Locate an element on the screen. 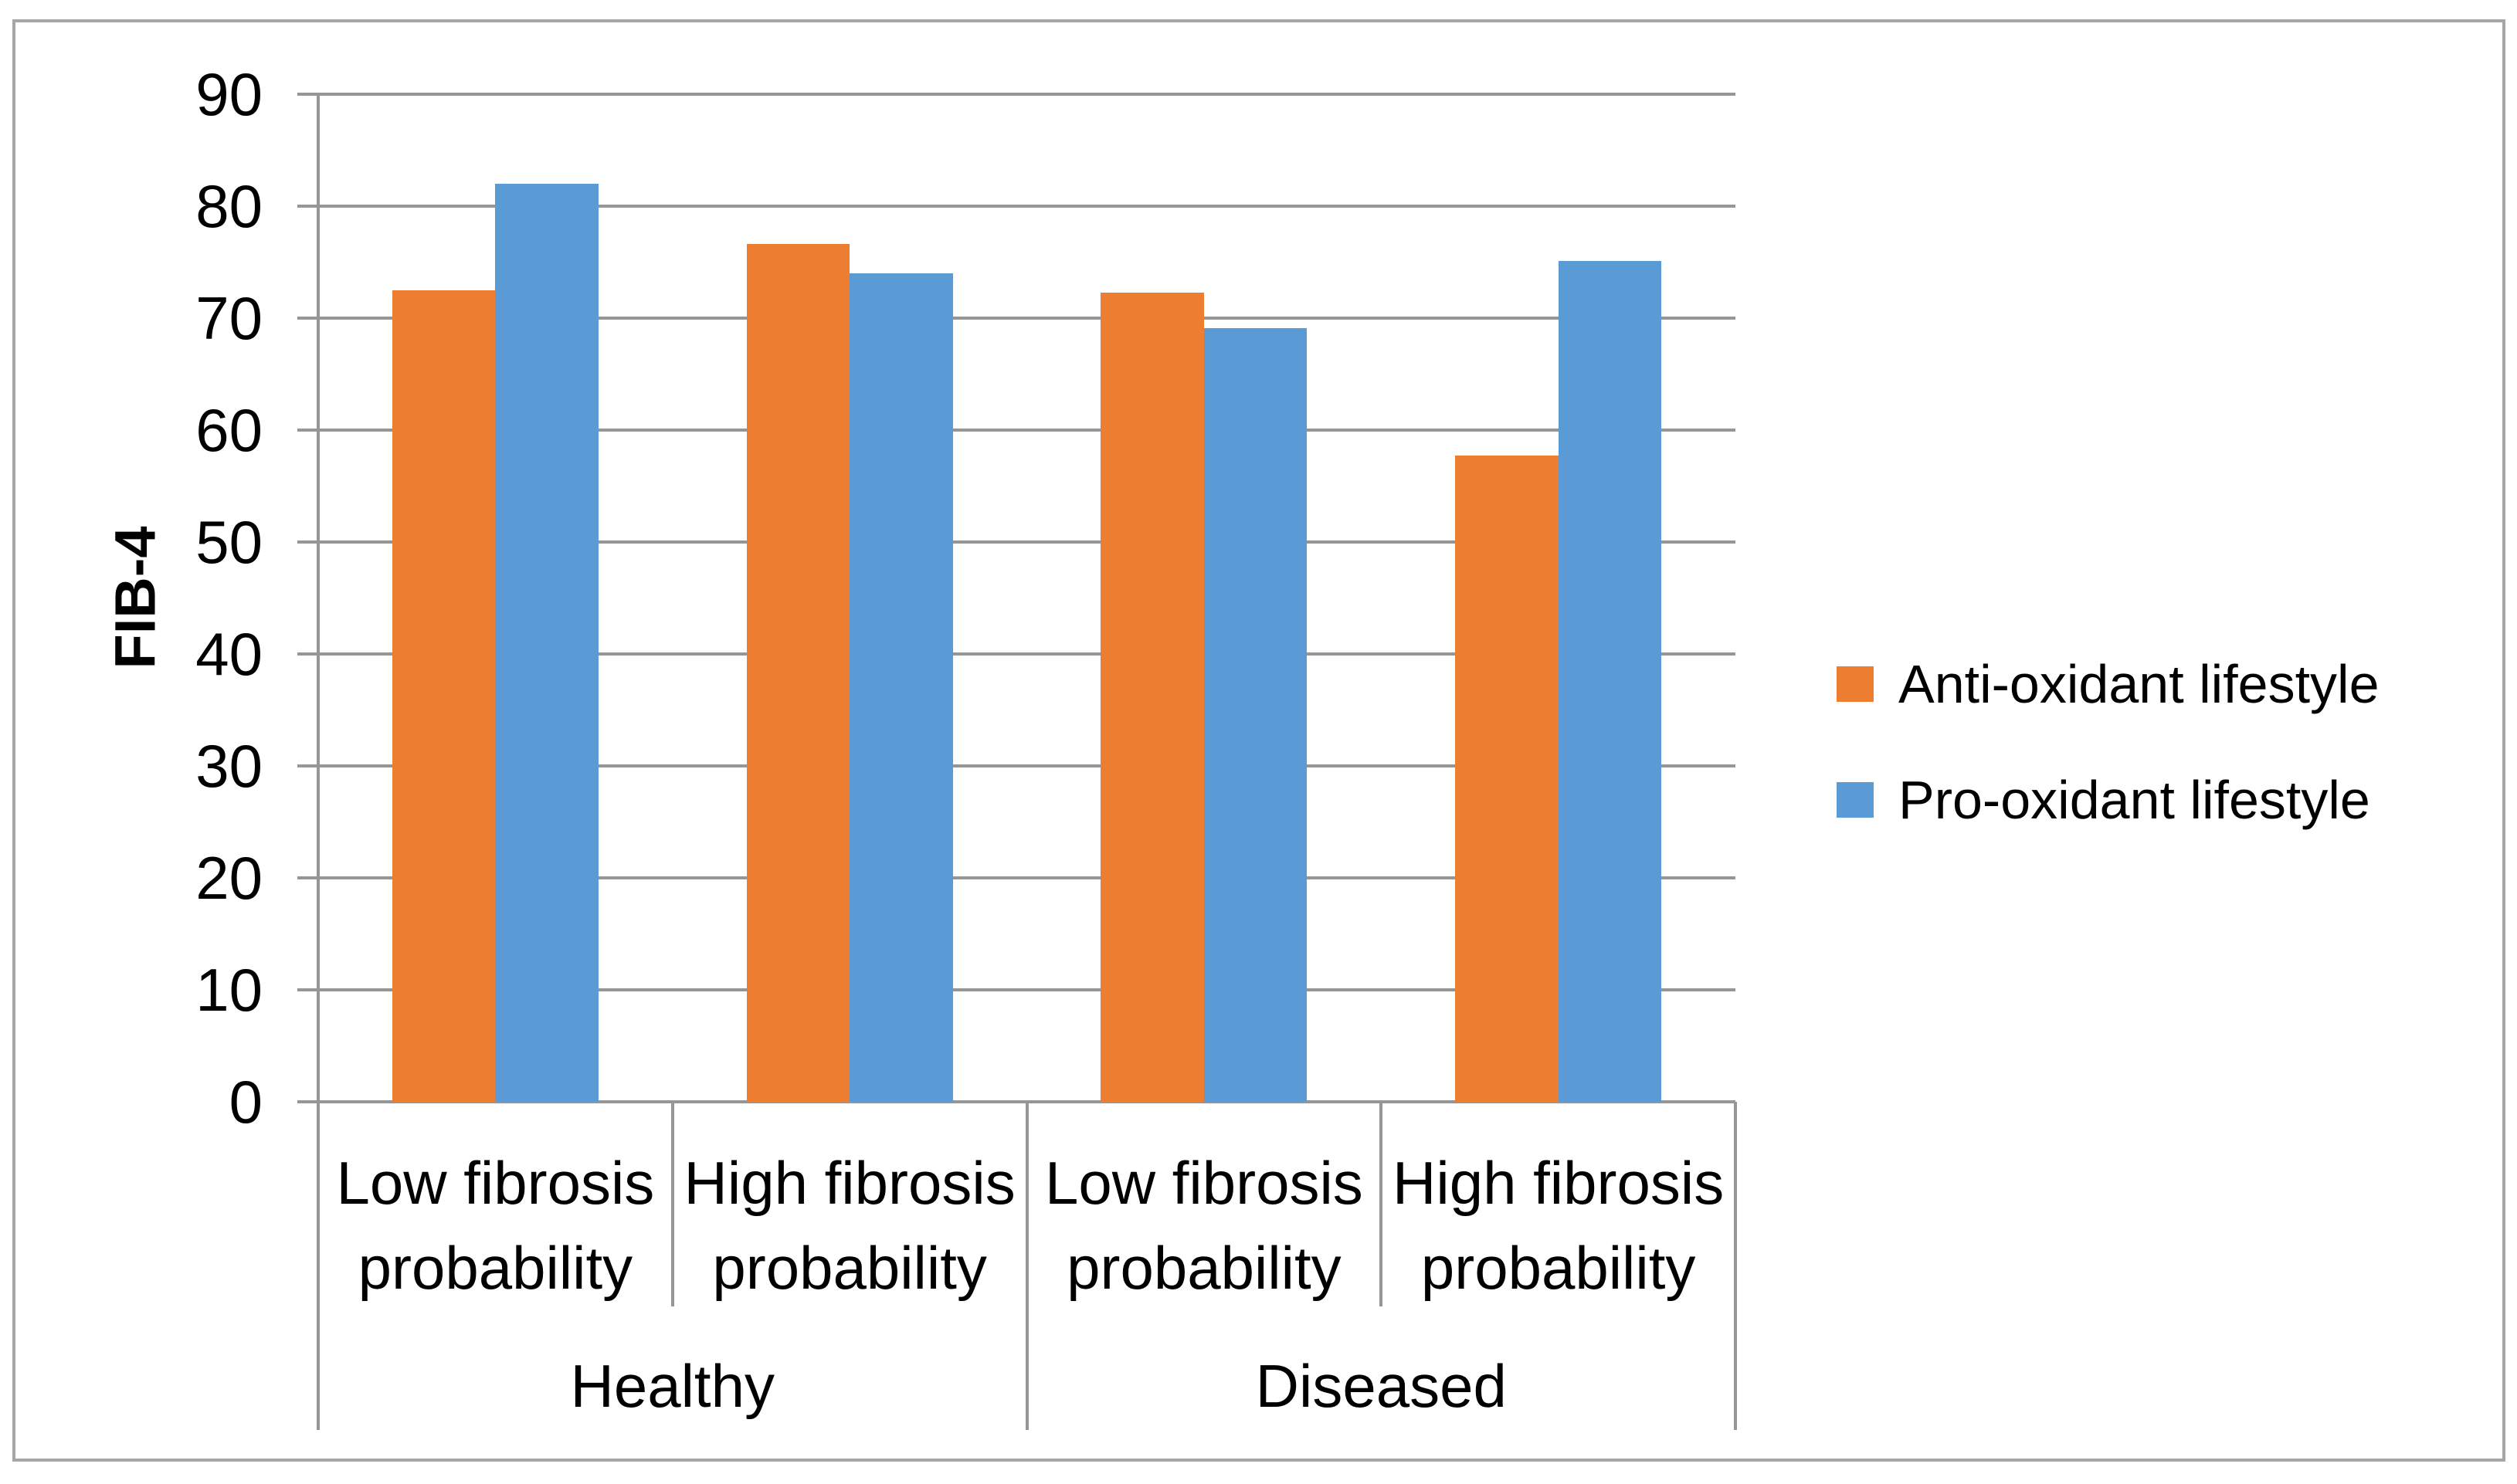 The image size is (2517, 1484). legend-swatch-anti-oxidant is located at coordinates (1855, 684).